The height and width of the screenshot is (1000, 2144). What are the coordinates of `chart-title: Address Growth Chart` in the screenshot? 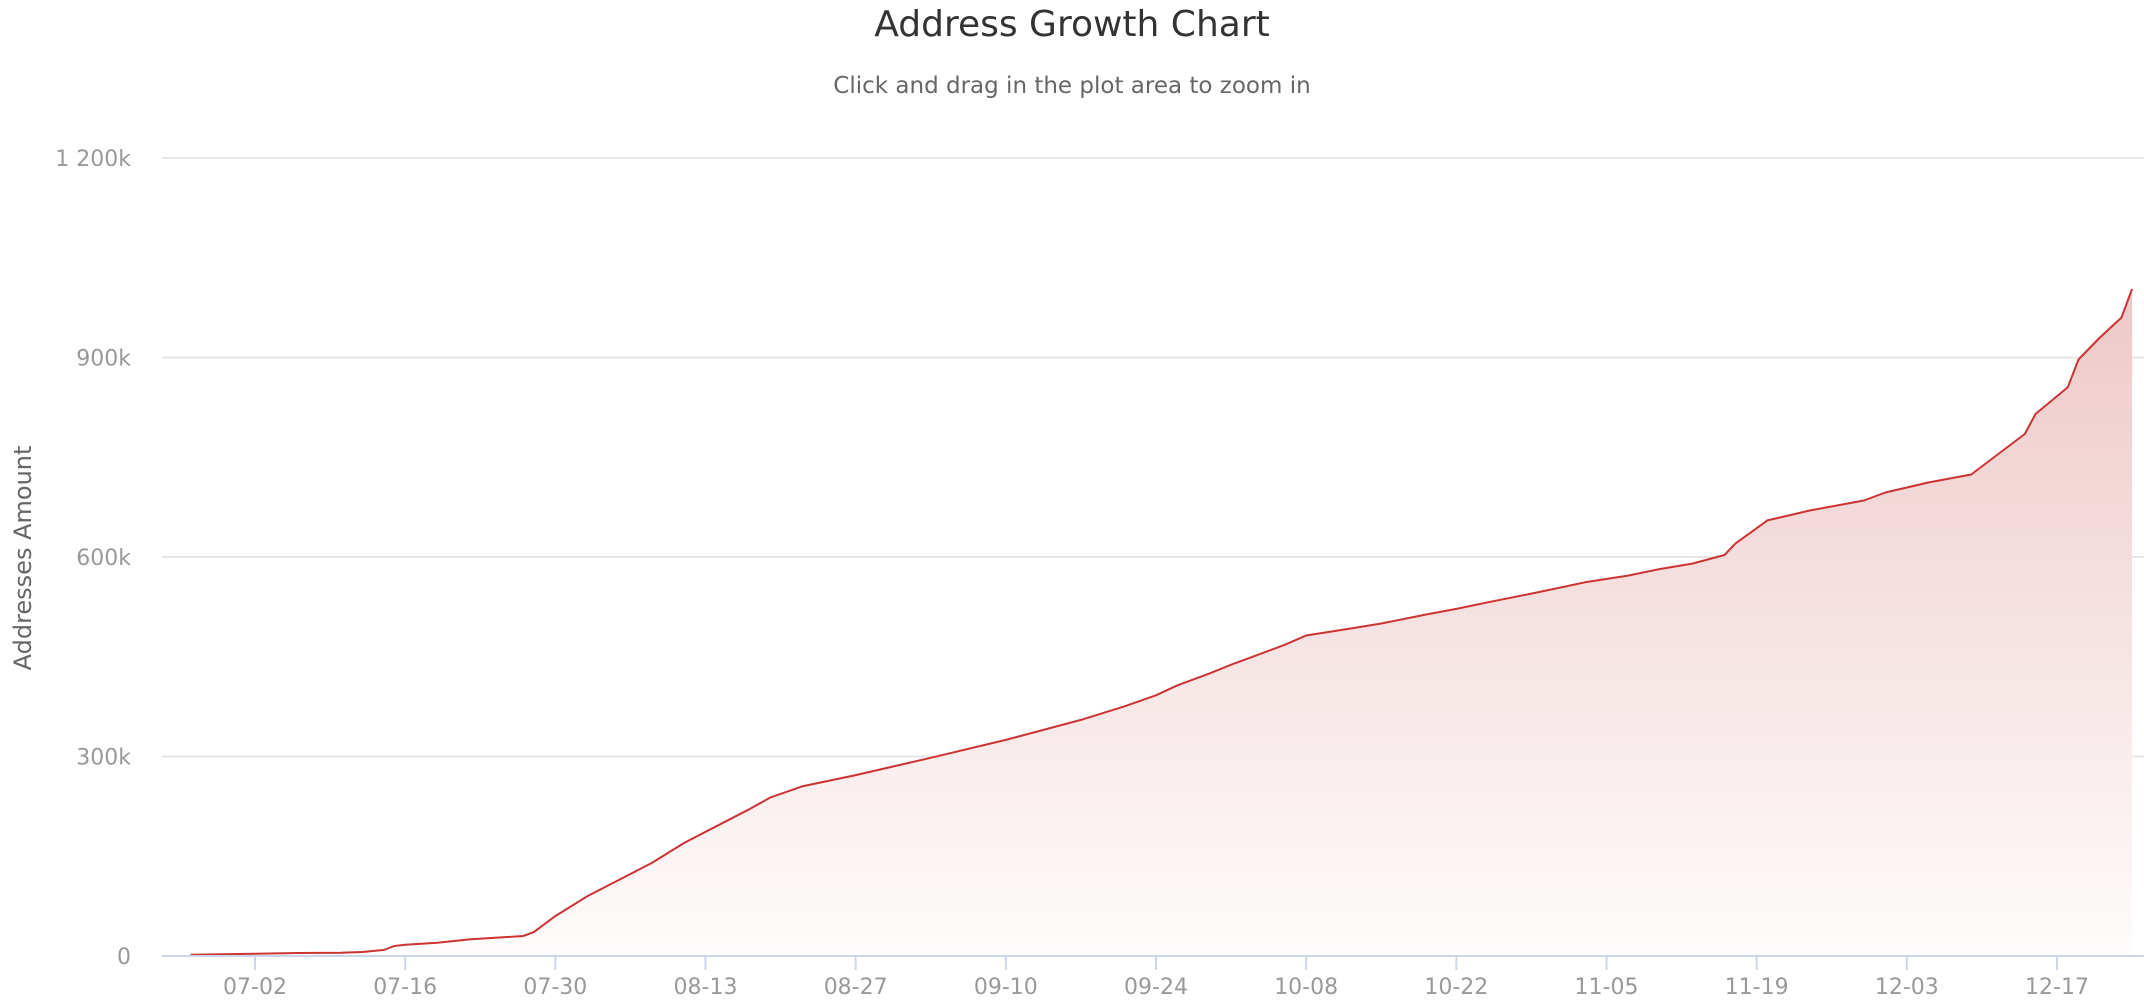 It's located at (1072, 24).